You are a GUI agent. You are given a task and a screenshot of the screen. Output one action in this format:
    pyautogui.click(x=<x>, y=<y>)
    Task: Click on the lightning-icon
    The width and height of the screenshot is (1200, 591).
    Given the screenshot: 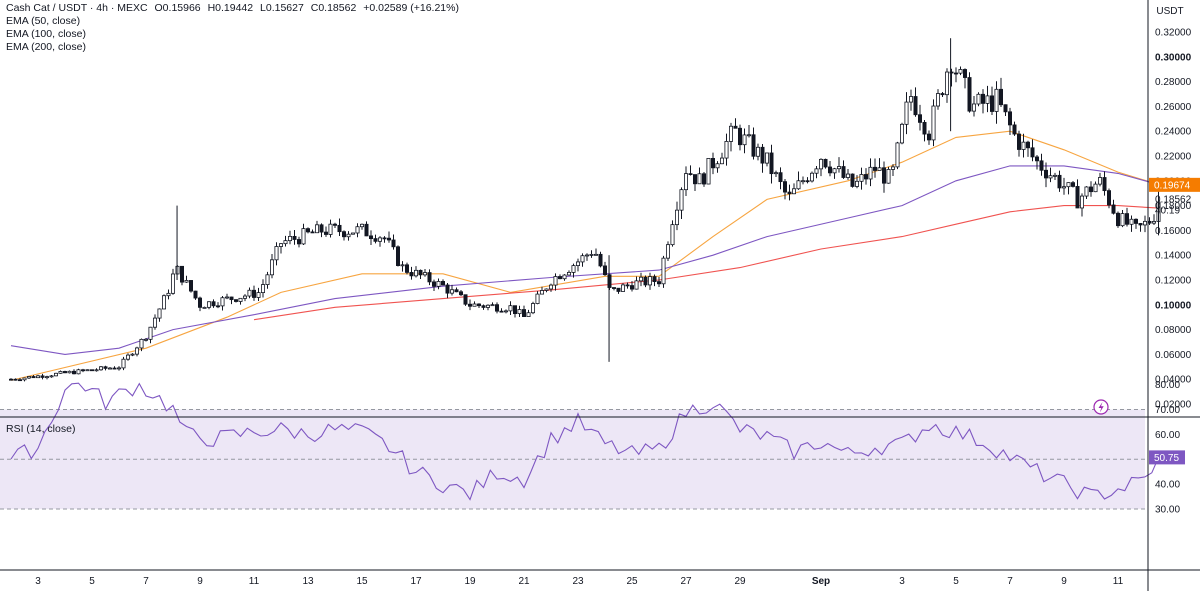 What is the action you would take?
    pyautogui.click(x=1101, y=407)
    